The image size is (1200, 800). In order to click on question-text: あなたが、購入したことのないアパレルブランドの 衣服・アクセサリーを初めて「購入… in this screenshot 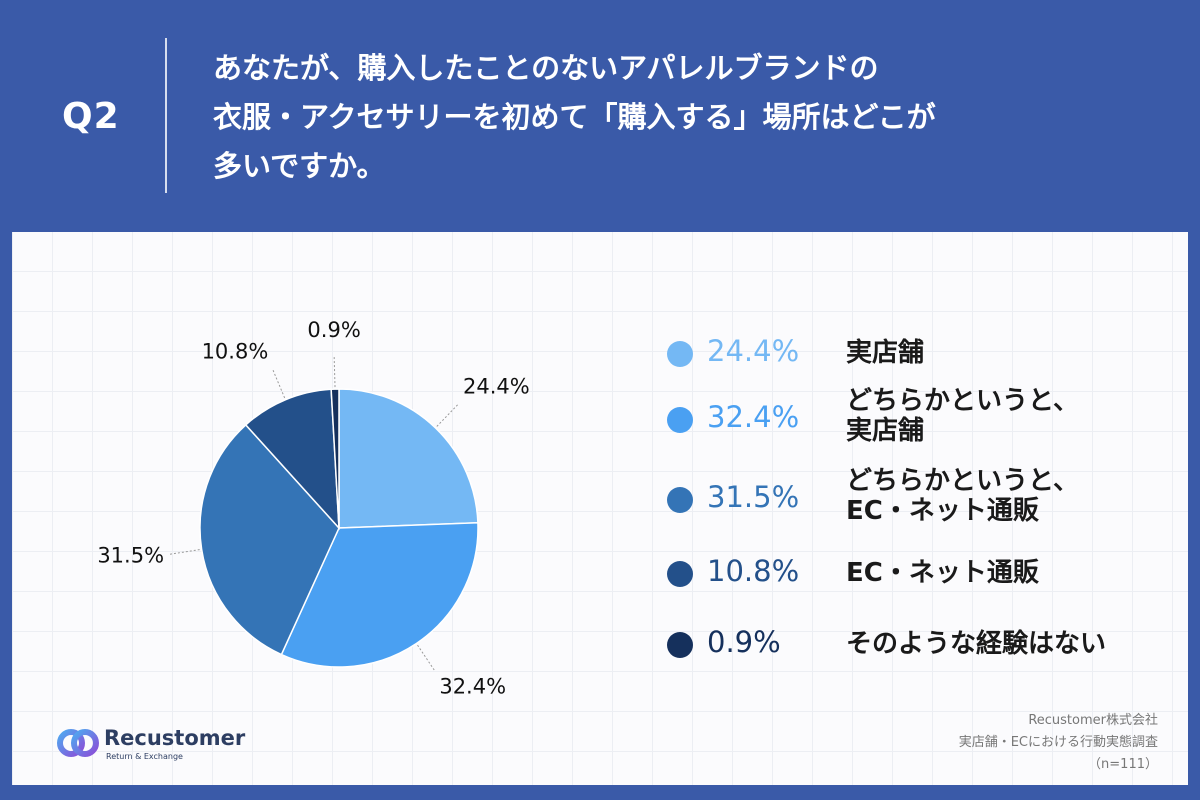, I will do `click(574, 117)`.